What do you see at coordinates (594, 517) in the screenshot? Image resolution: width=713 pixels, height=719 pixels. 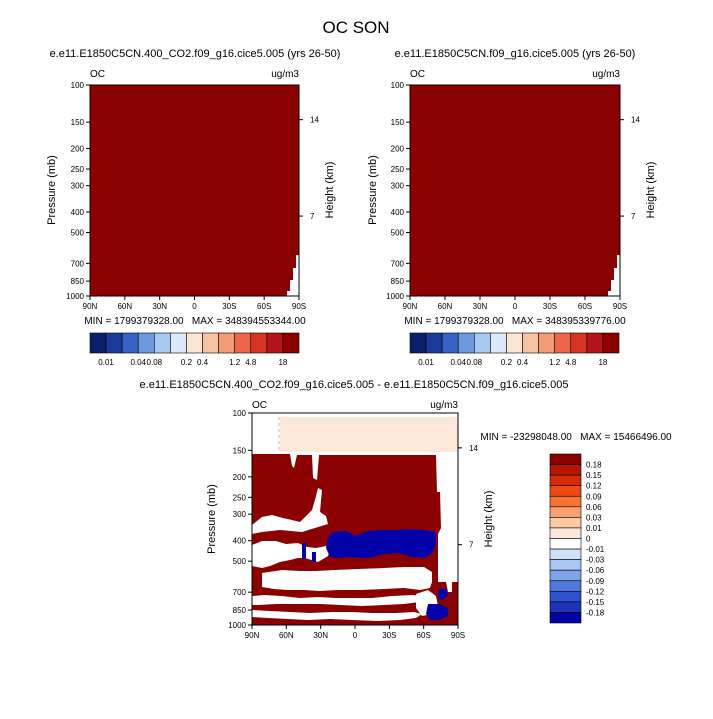 I see `colorbar-diff-label: 0.03` at bounding box center [594, 517].